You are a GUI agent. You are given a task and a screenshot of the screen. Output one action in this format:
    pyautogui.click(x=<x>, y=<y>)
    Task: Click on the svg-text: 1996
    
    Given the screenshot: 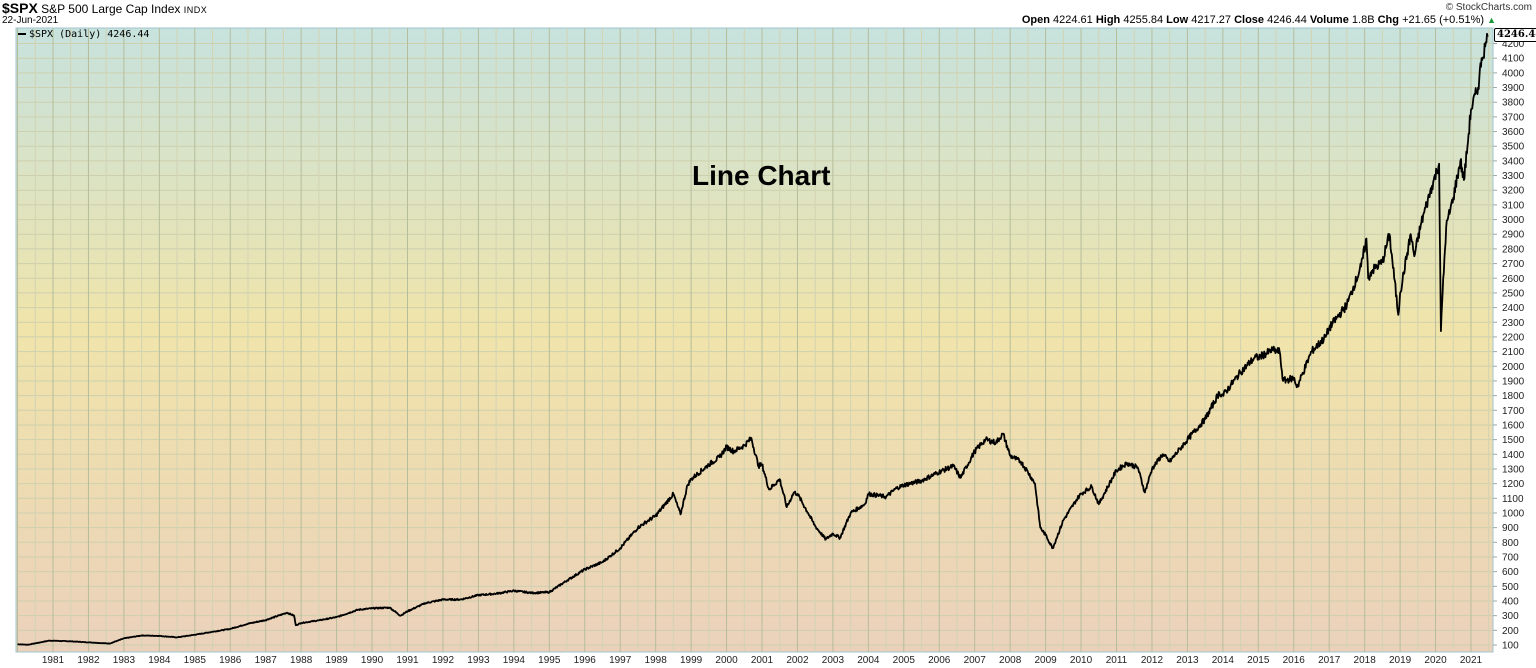 What is the action you would take?
    pyautogui.click(x=585, y=660)
    